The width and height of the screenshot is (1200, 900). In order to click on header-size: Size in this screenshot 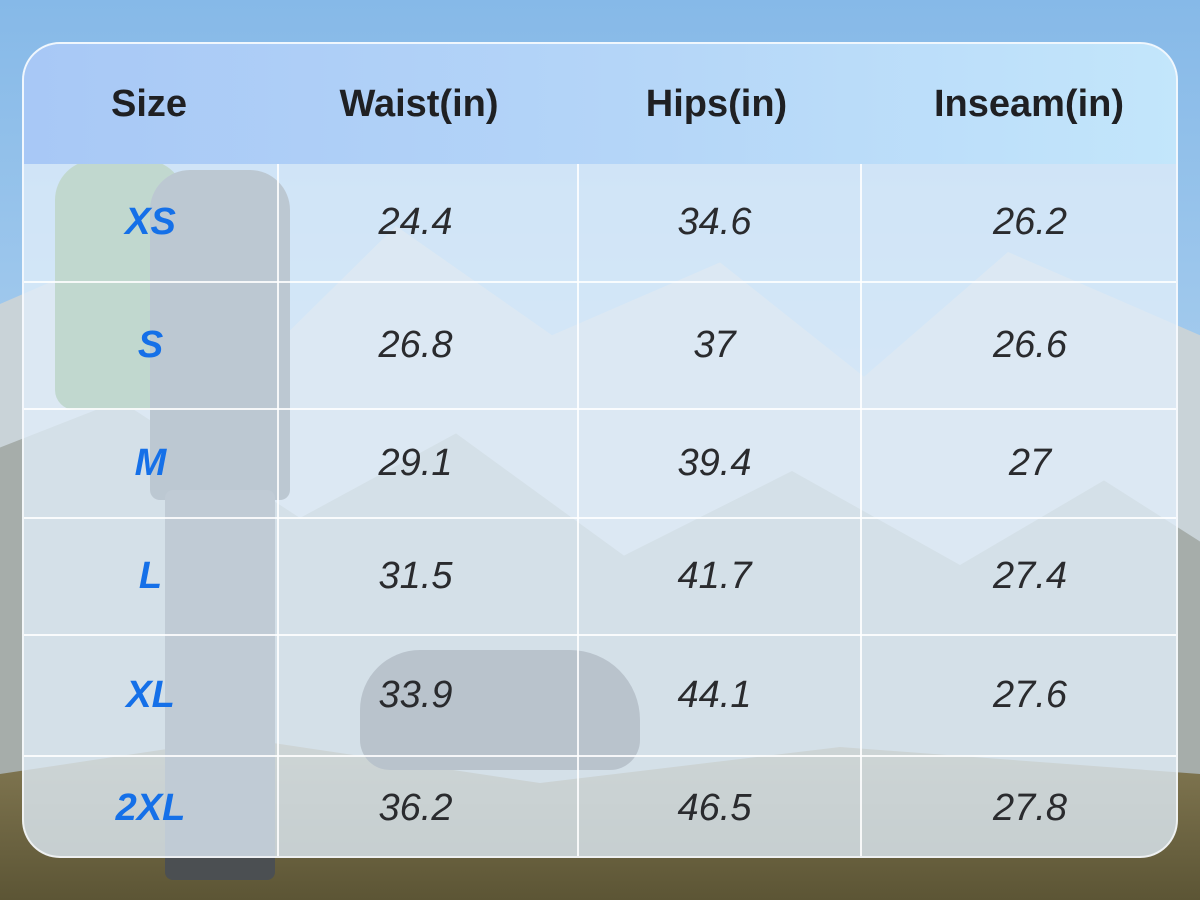, I will do `click(149, 103)`.